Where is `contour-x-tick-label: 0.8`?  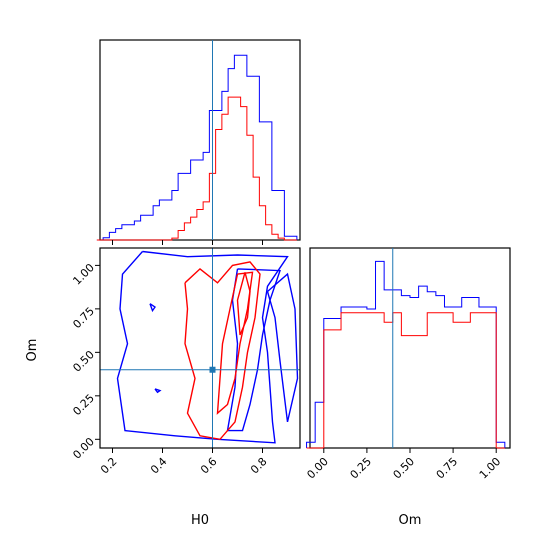
contour-x-tick-label: 0.8 is located at coordinates (259, 466).